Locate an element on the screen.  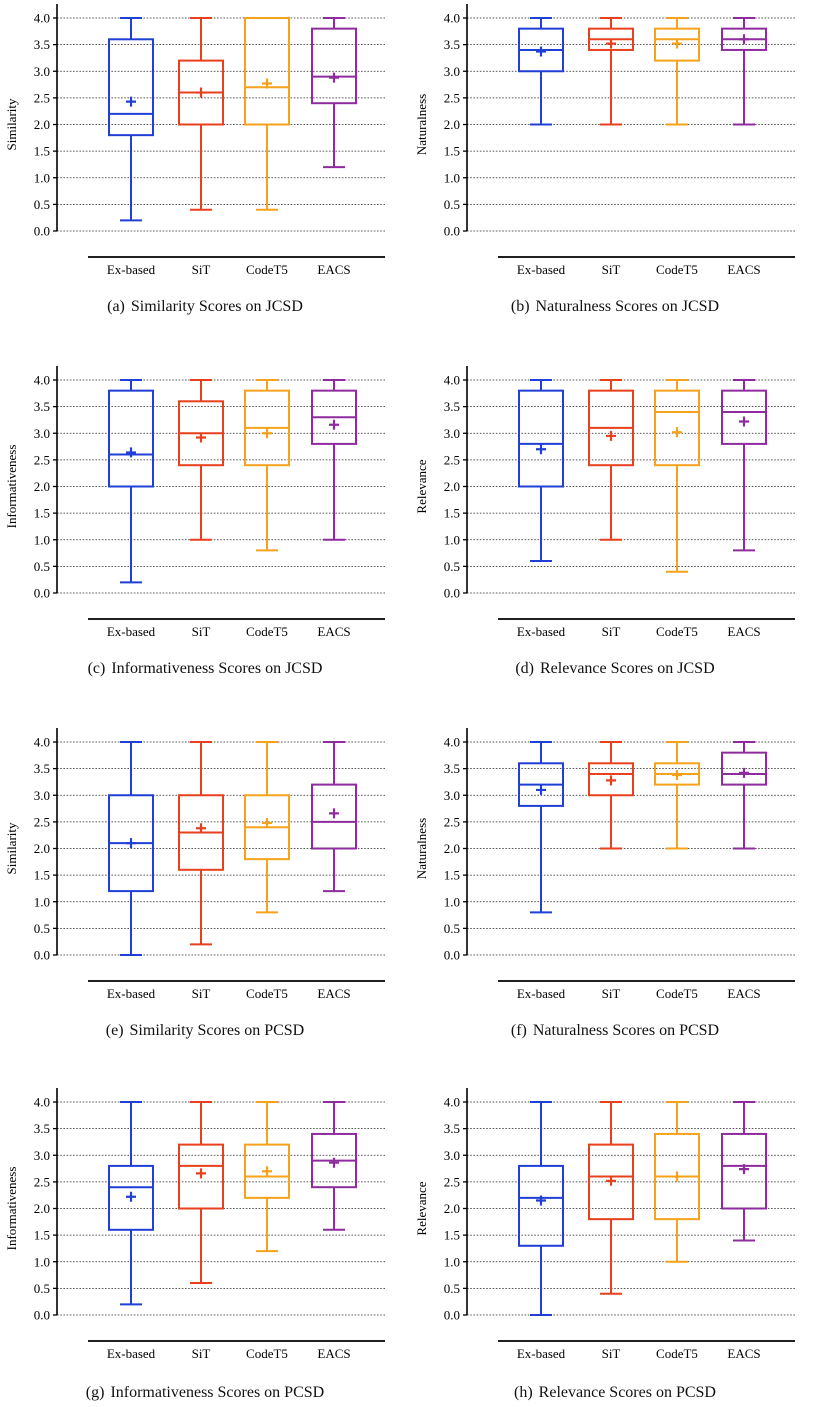
caption-label: (b) is located at coordinates (520, 306).